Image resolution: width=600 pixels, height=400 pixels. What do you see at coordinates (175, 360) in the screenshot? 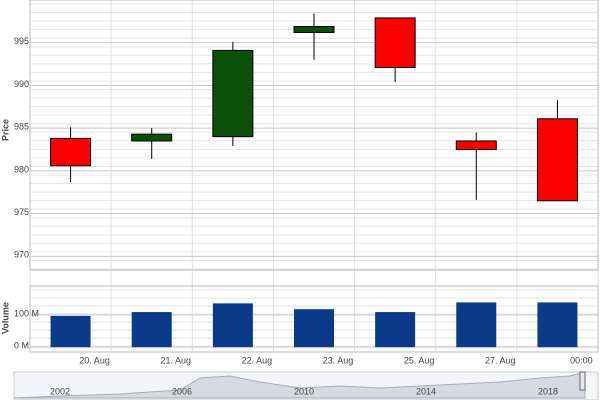
I see `x-tick-label: 21. Aug` at bounding box center [175, 360].